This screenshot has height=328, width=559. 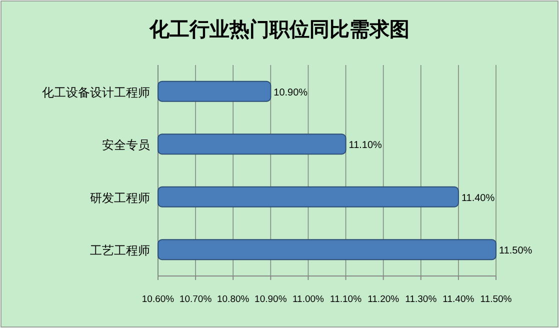 What do you see at coordinates (421, 299) in the screenshot?
I see `x-tick-label: 11.30%` at bounding box center [421, 299].